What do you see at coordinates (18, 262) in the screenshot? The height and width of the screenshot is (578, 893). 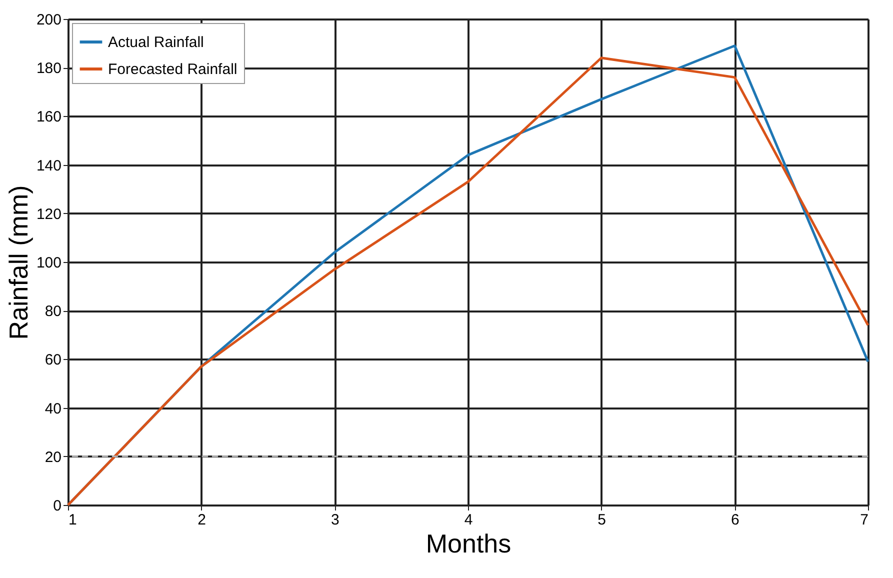 I see `y-axis-title: Rainfall (mm)` at bounding box center [18, 262].